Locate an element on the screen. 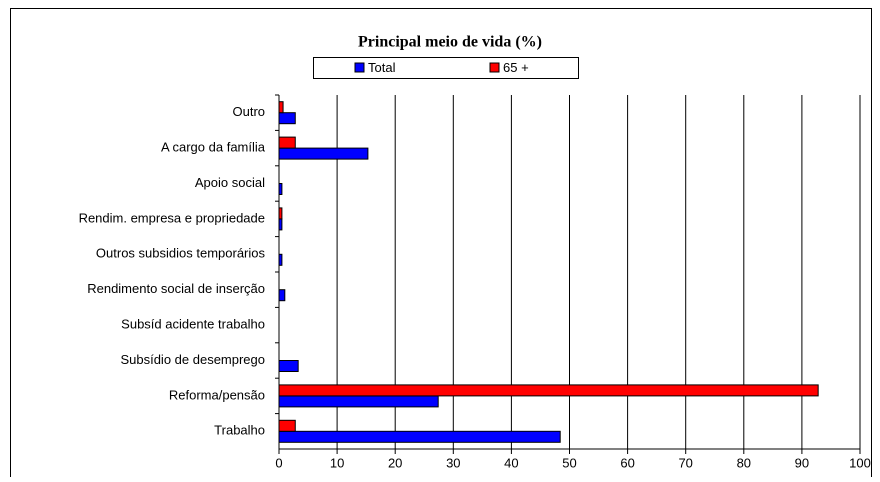 This screenshot has width=880, height=482. x-tick-label: 70 is located at coordinates (685, 462).